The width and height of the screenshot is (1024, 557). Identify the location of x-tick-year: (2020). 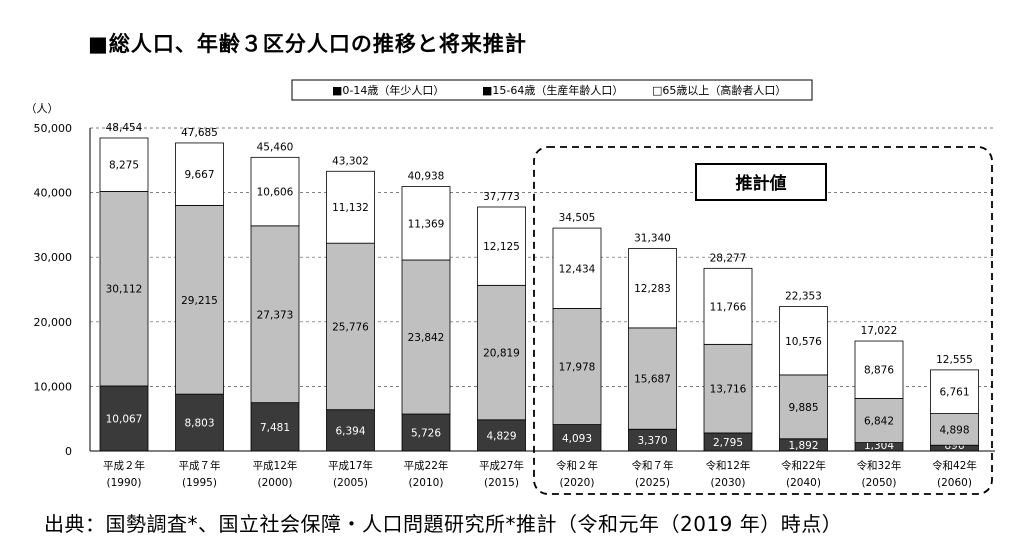
(577, 483).